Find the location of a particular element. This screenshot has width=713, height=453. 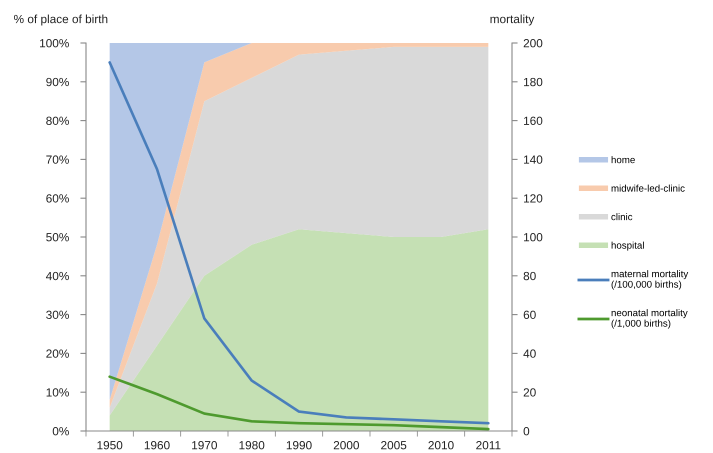

legend-label: hospital is located at coordinates (628, 246).